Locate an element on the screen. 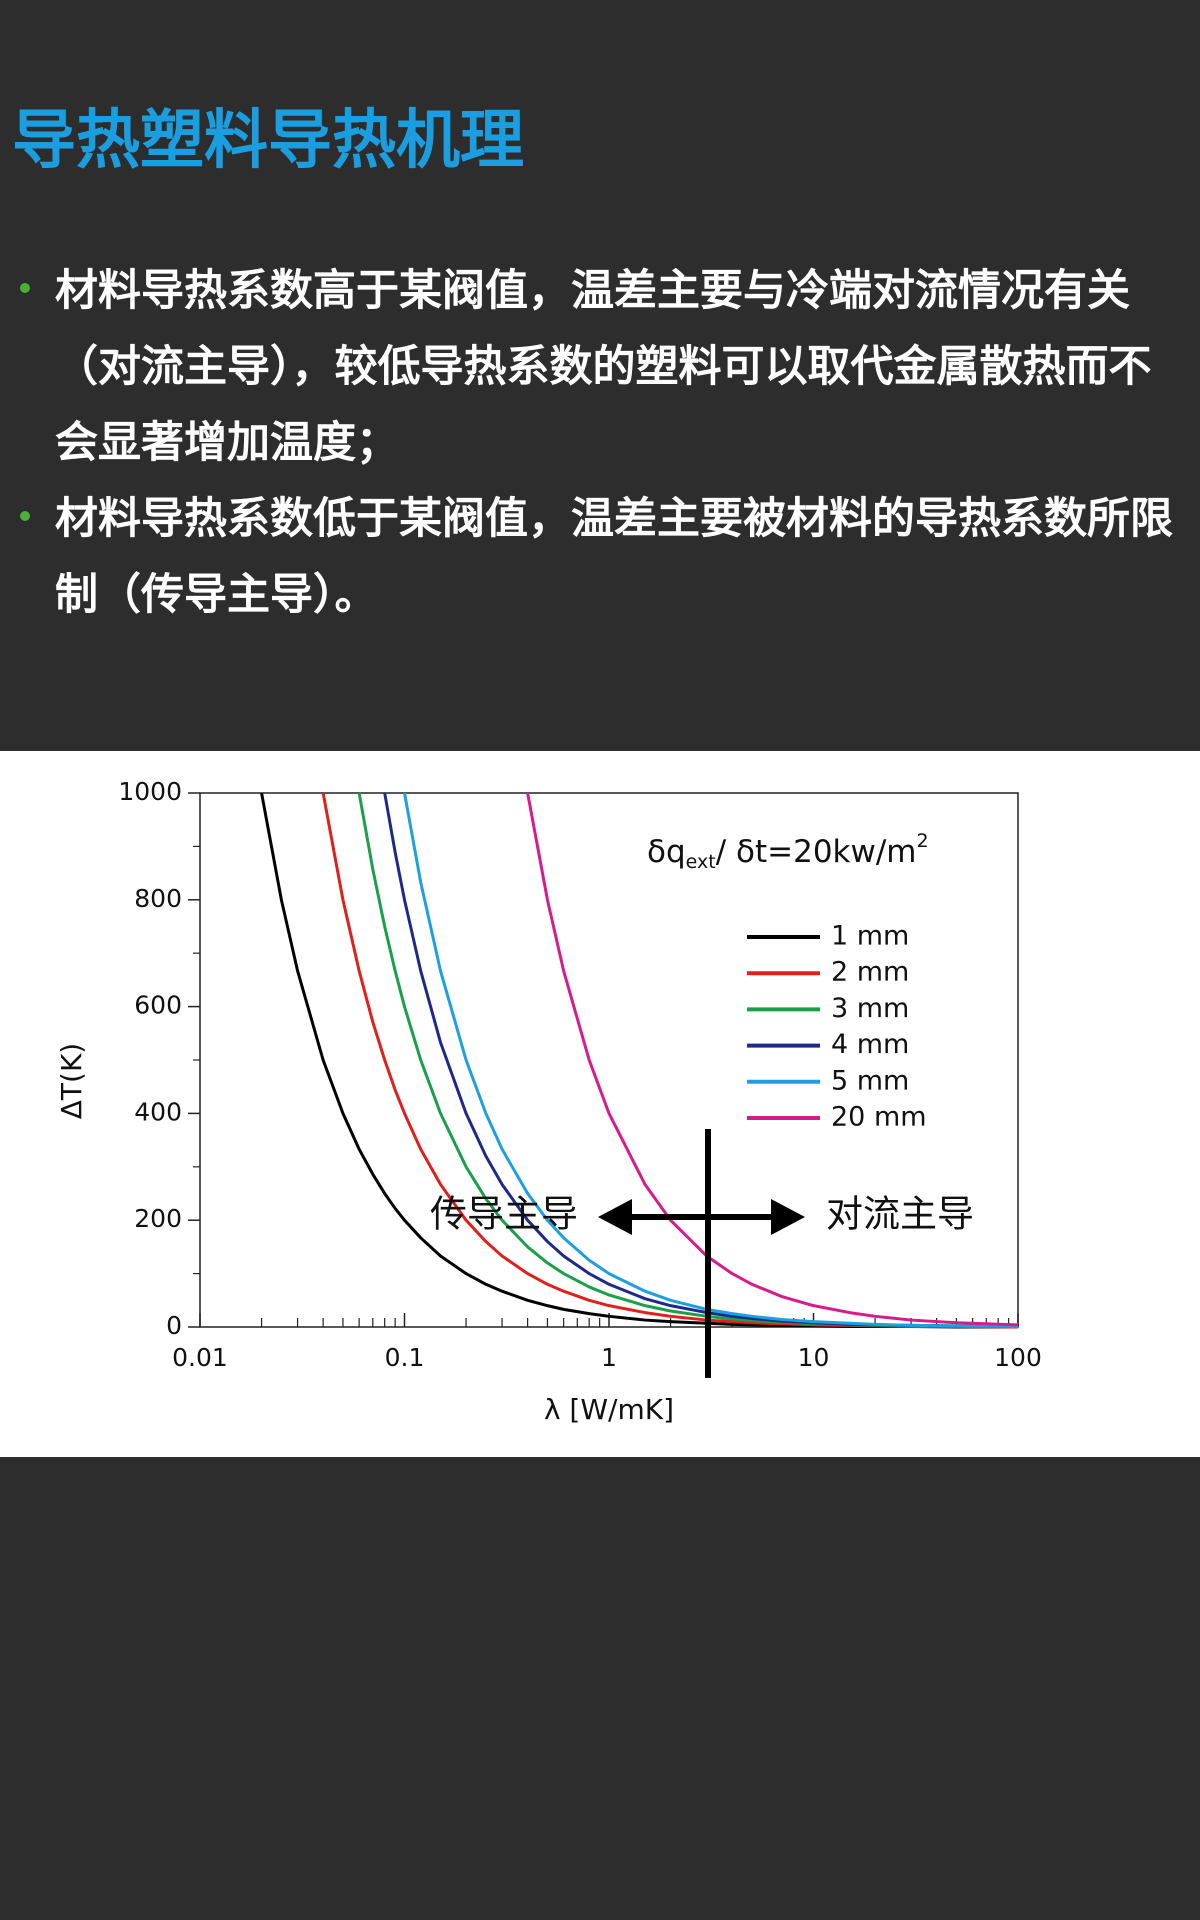  region-label: 传导主导 is located at coordinates (504, 1214).